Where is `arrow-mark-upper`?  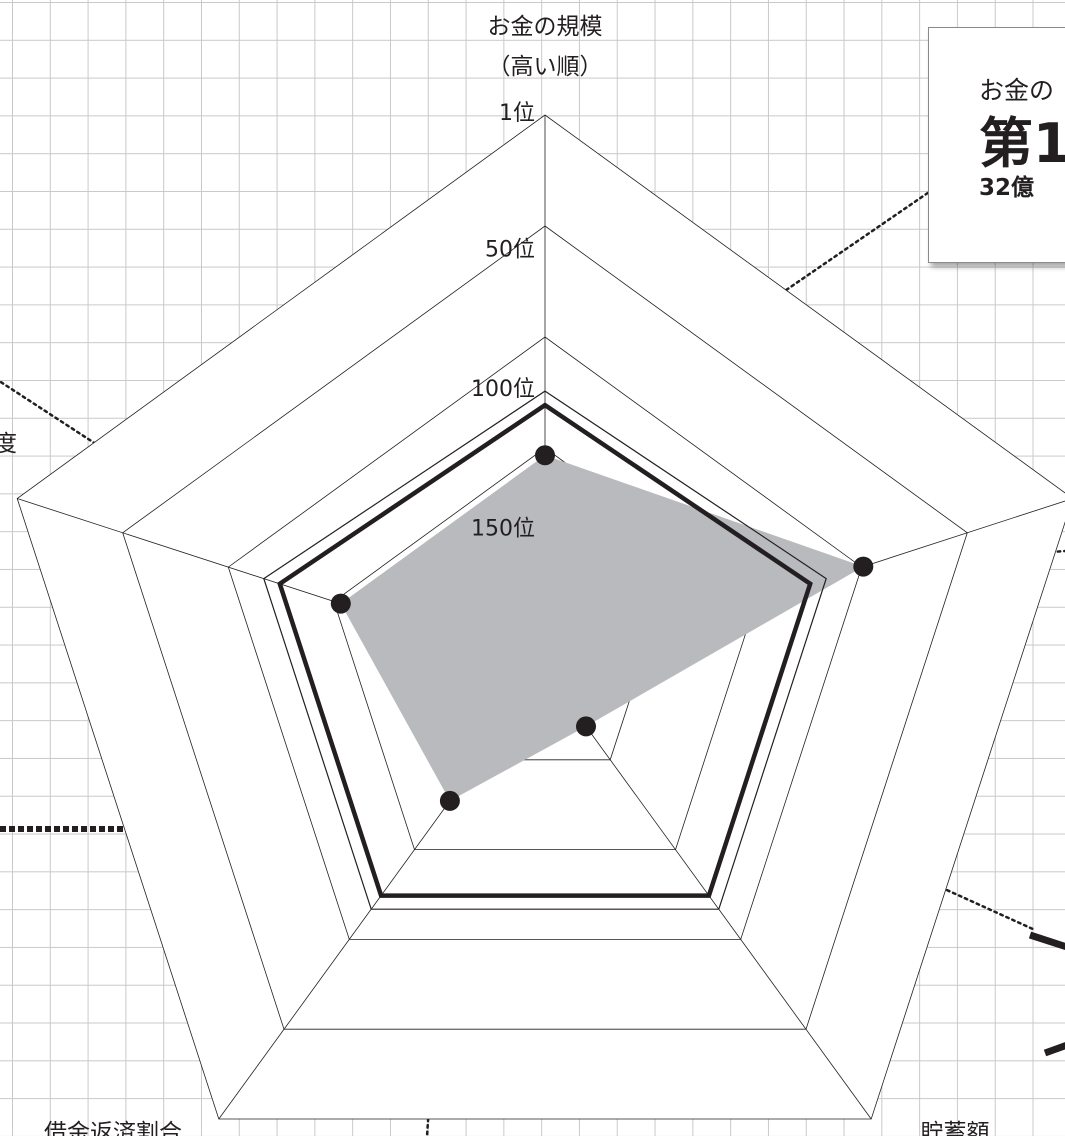 arrow-mark-upper is located at coordinates (1046, 941).